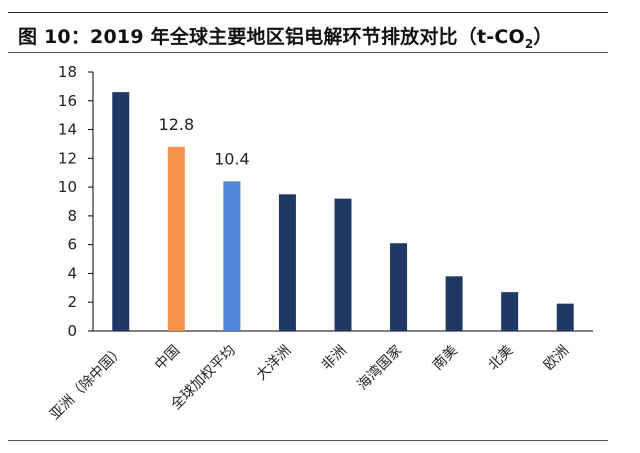  I want to click on category-label: 北美, so click(500, 358).